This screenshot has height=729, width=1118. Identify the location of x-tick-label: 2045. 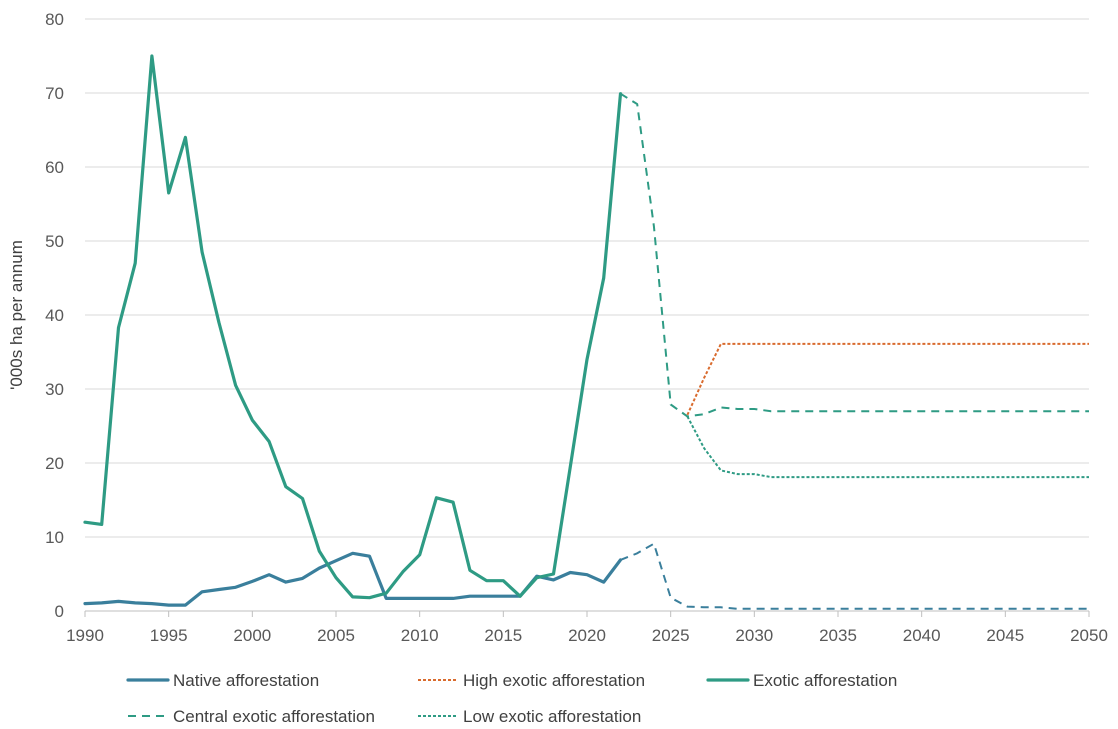
(1005, 635).